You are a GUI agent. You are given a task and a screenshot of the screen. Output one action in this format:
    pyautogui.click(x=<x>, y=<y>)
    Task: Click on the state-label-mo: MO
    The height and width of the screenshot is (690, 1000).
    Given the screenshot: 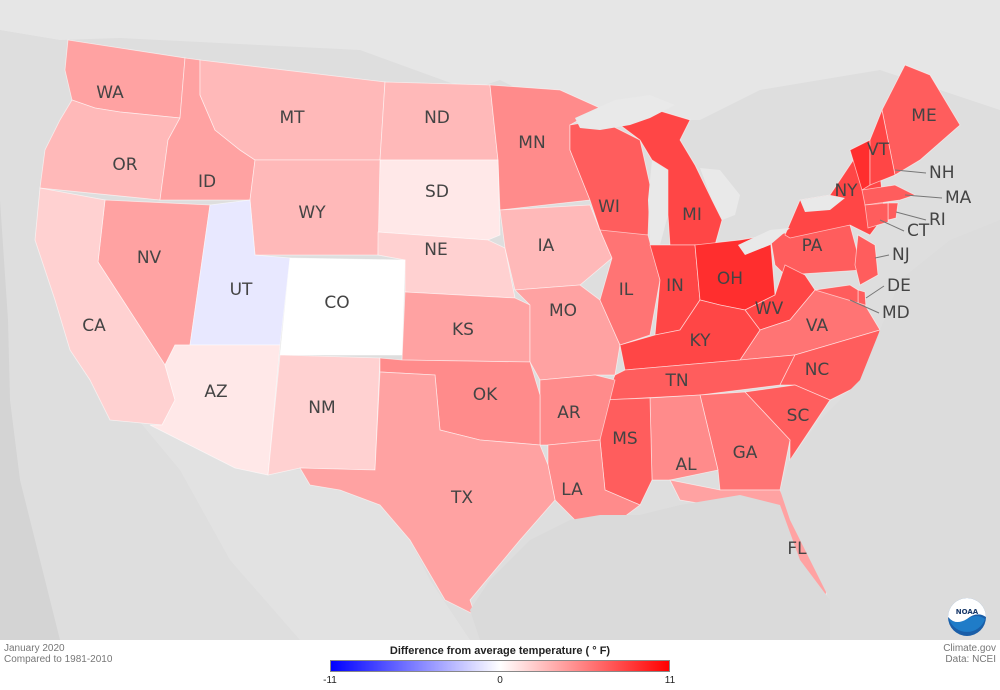 What is the action you would take?
    pyautogui.click(x=563, y=311)
    